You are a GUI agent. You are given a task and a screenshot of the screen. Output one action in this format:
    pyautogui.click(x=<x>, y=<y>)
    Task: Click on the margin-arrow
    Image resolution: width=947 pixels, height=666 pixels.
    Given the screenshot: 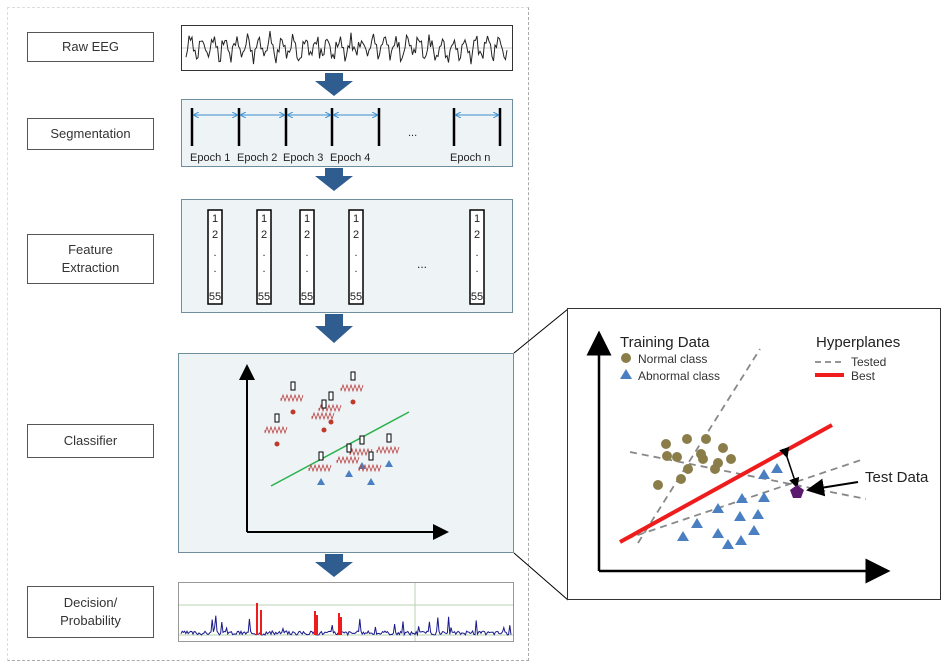 What is the action you would take?
    pyautogui.click(x=789, y=467)
    